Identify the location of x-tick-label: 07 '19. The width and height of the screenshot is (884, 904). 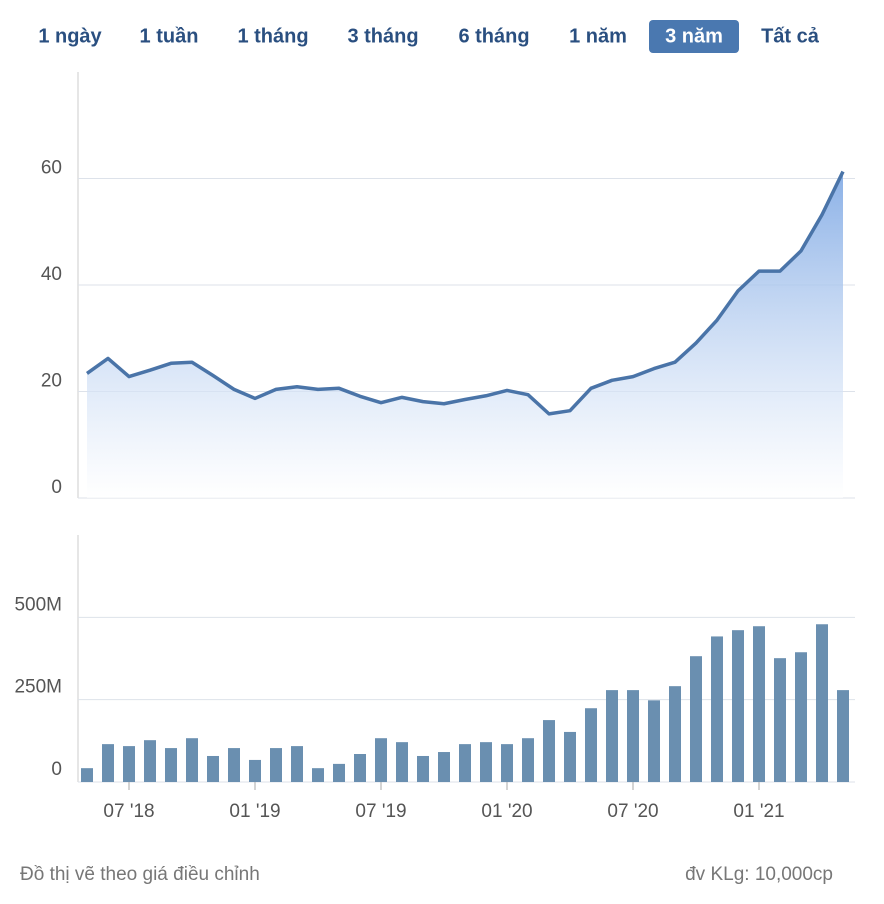
(380, 811).